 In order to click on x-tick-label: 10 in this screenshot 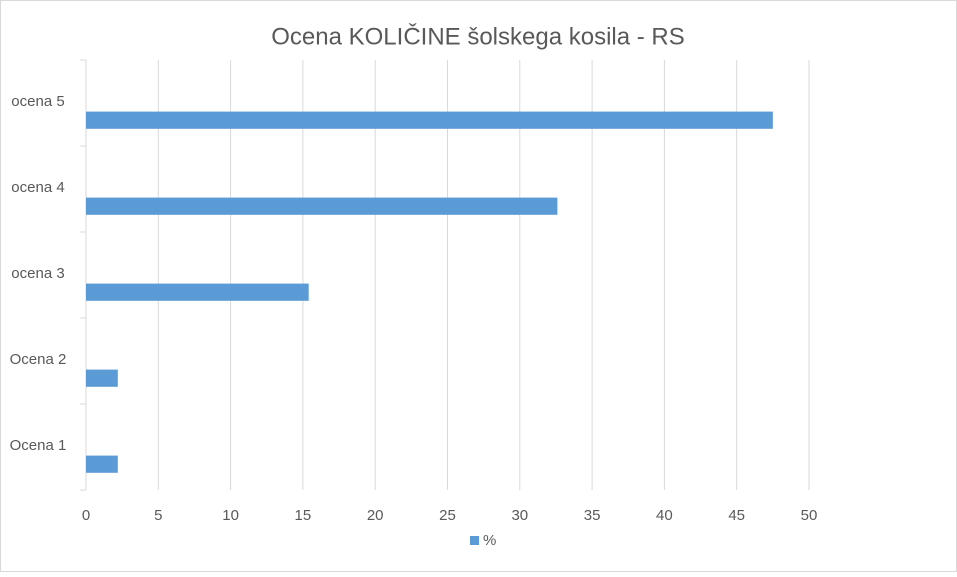, I will do `click(230, 515)`.